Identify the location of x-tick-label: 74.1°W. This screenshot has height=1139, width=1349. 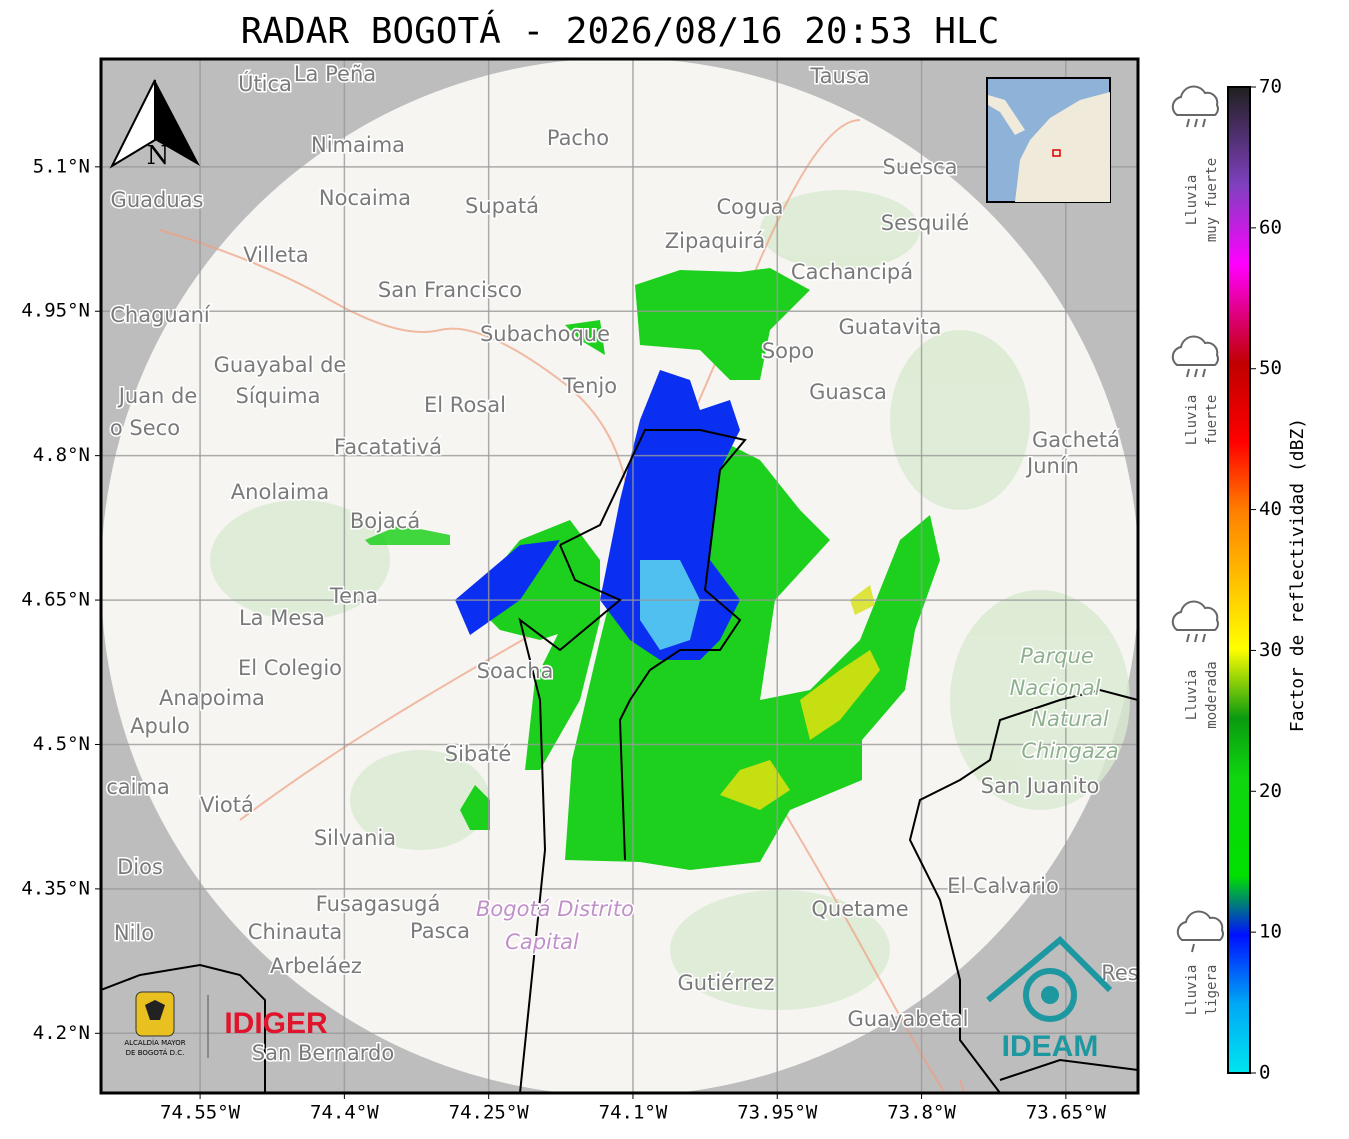
(633, 1113).